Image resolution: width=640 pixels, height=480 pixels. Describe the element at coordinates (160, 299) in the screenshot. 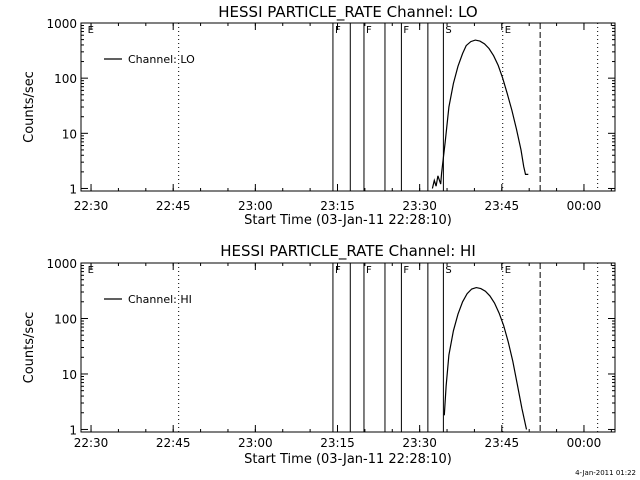

I see `legend-label: Channel: HI` at that location.